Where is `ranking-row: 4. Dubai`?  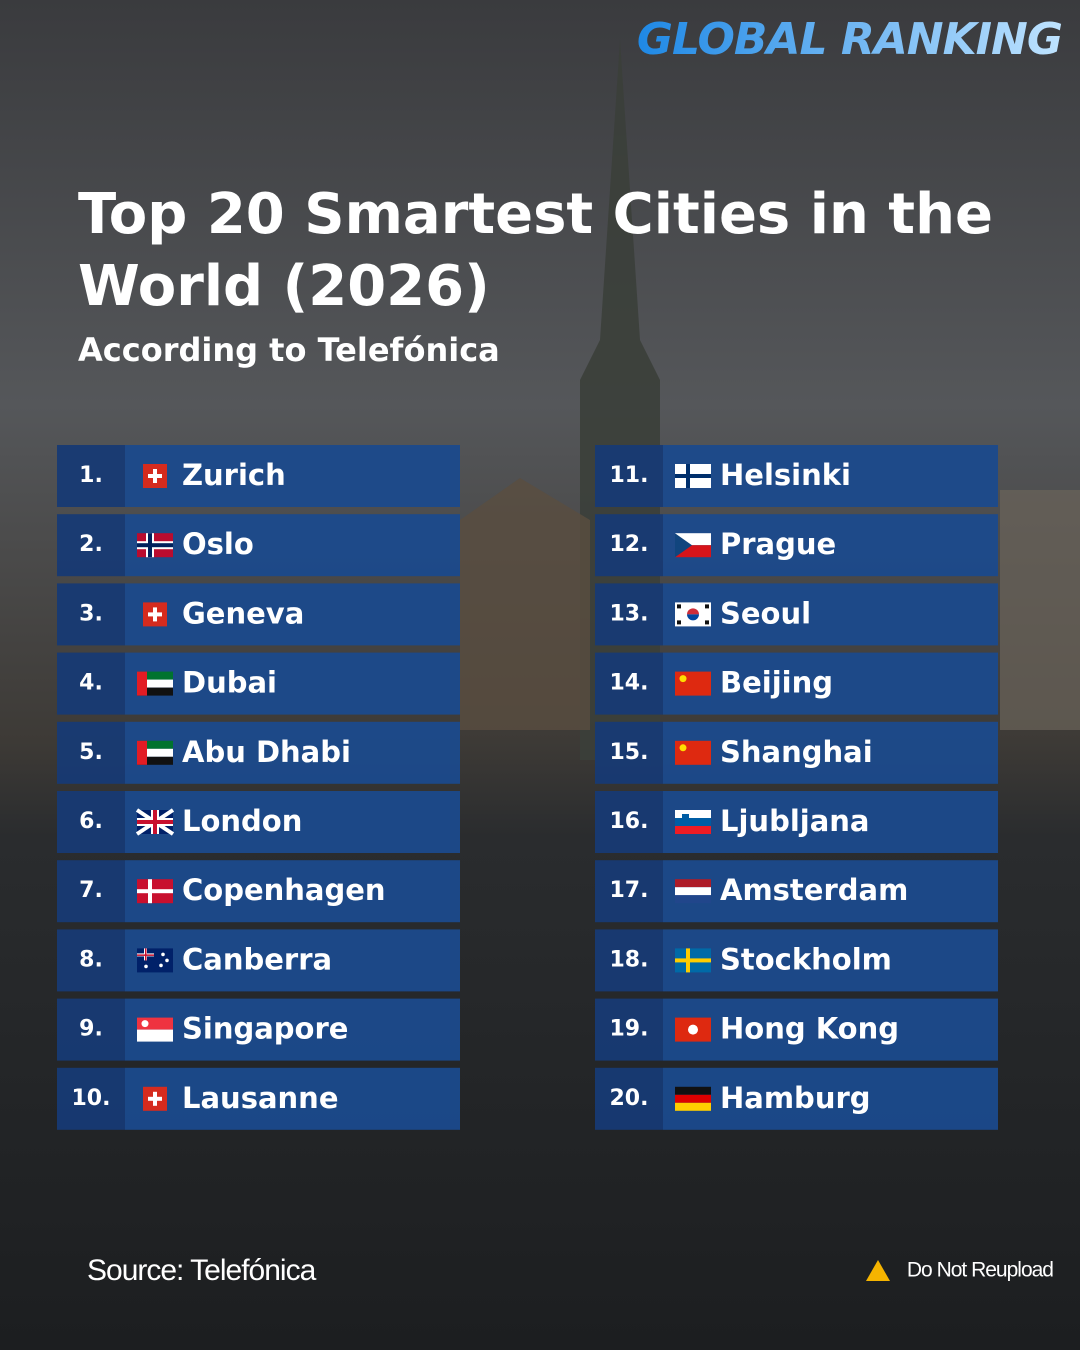
ranking-row: 4. Dubai is located at coordinates (258, 683).